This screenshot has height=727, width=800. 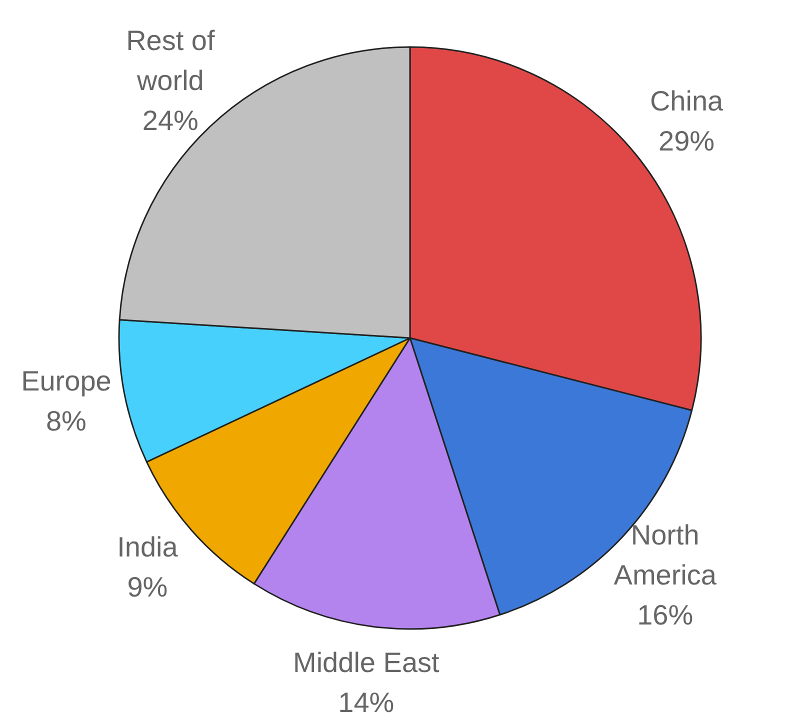 What do you see at coordinates (147, 587) in the screenshot?
I see `data-label: 9%` at bounding box center [147, 587].